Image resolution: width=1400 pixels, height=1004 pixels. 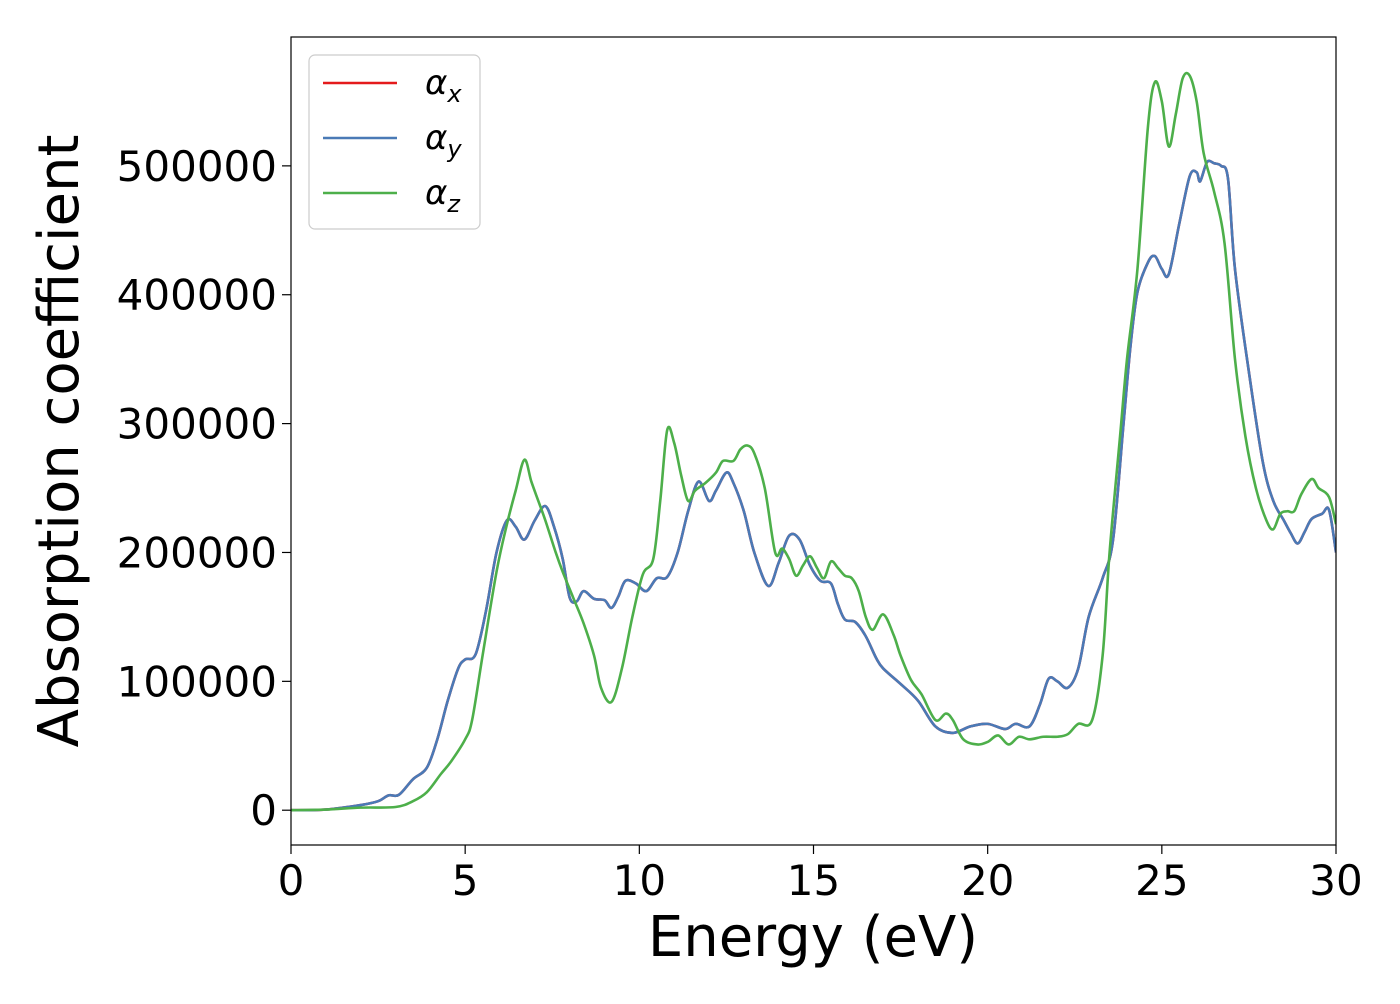 What do you see at coordinates (443, 195) in the screenshot?
I see `legend-label-z: αz` at bounding box center [443, 195].